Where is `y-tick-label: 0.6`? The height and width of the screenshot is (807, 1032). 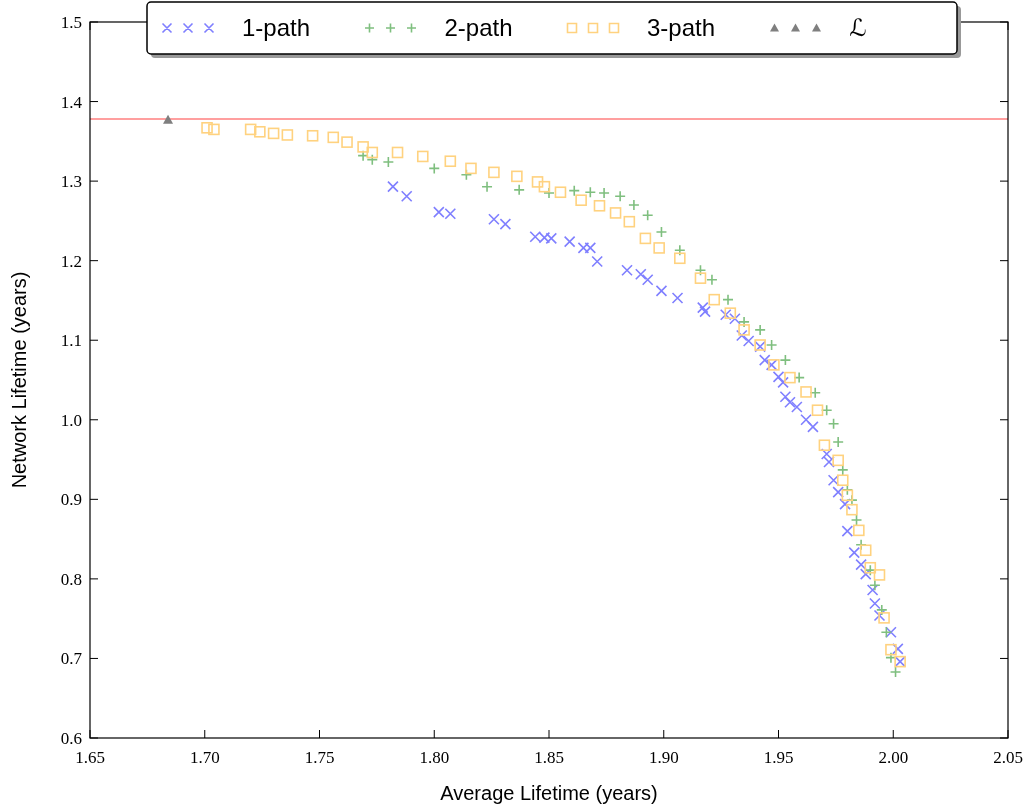 y-tick-label: 0.6 is located at coordinates (71, 738).